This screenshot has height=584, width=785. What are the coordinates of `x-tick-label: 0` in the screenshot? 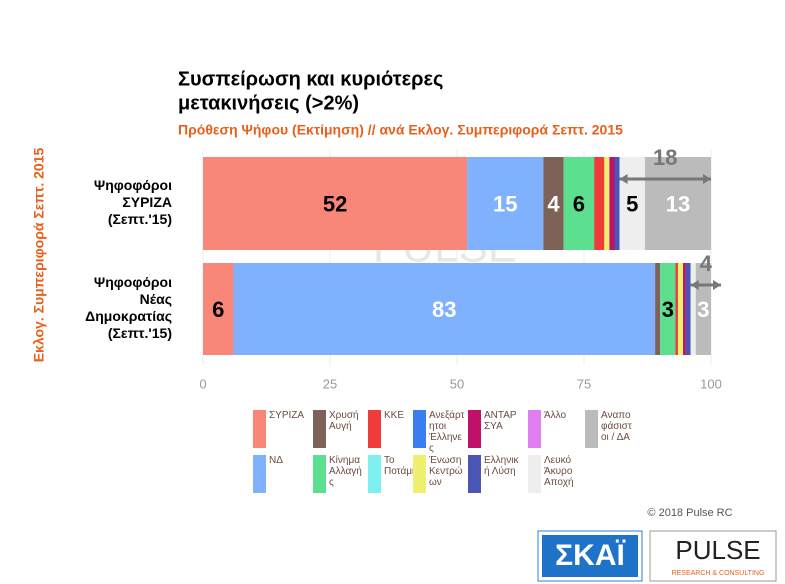 It's located at (202, 383).